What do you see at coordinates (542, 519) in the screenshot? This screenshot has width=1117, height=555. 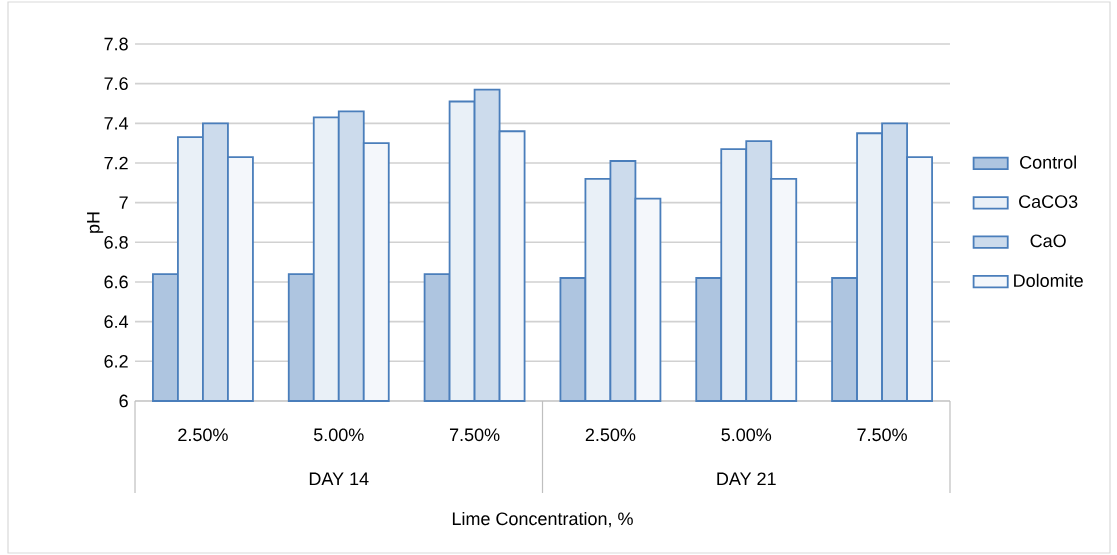 I see `x-axis-title: Lime Concentration, %` at bounding box center [542, 519].